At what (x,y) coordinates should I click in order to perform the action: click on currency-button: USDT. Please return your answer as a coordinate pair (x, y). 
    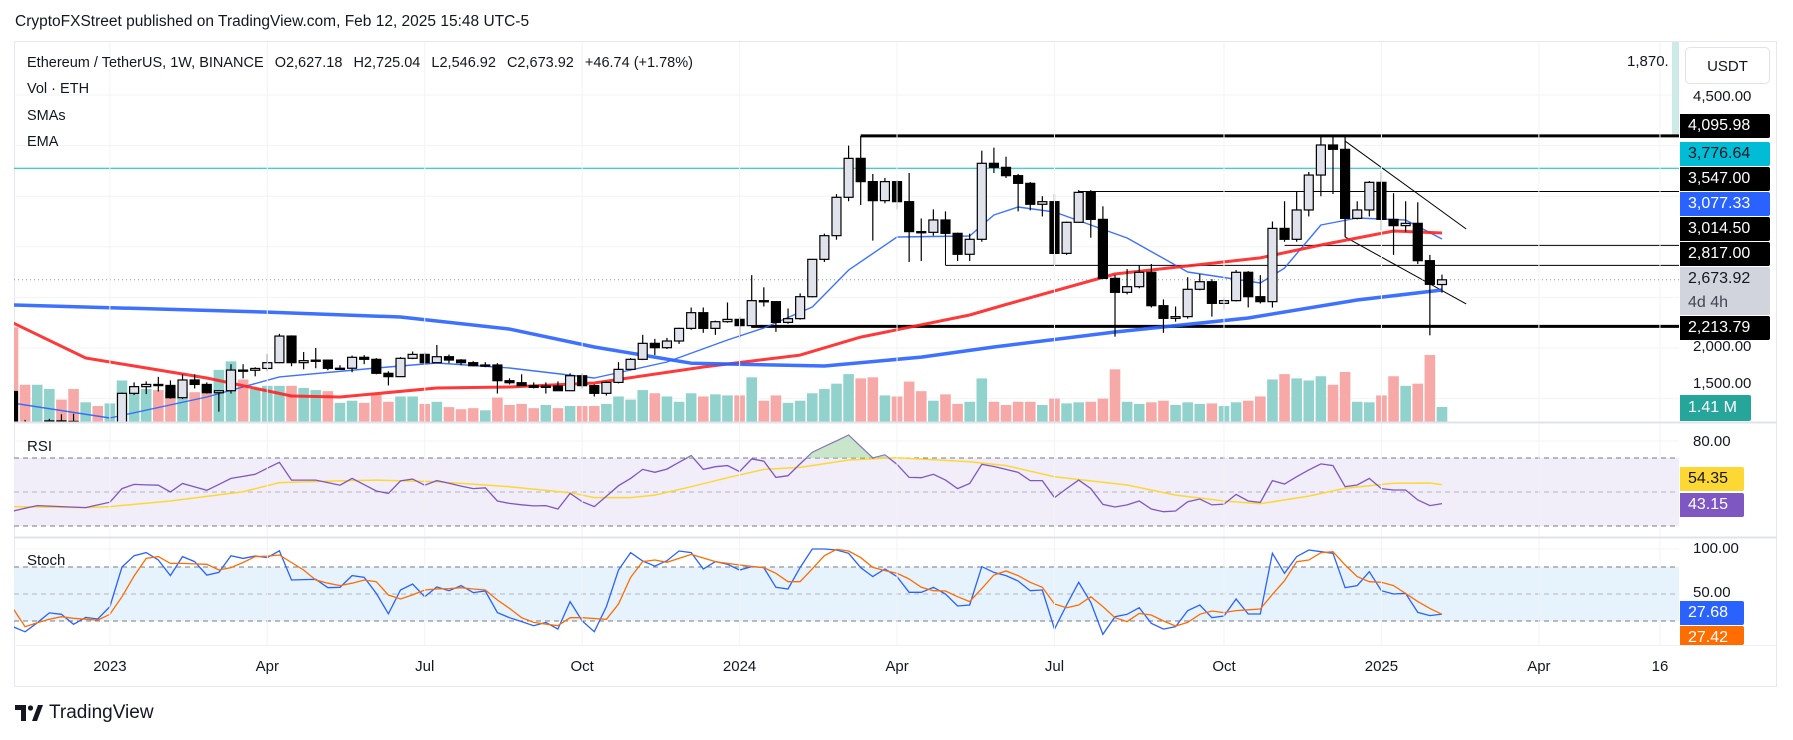
    Looking at the image, I should click on (1727, 65).